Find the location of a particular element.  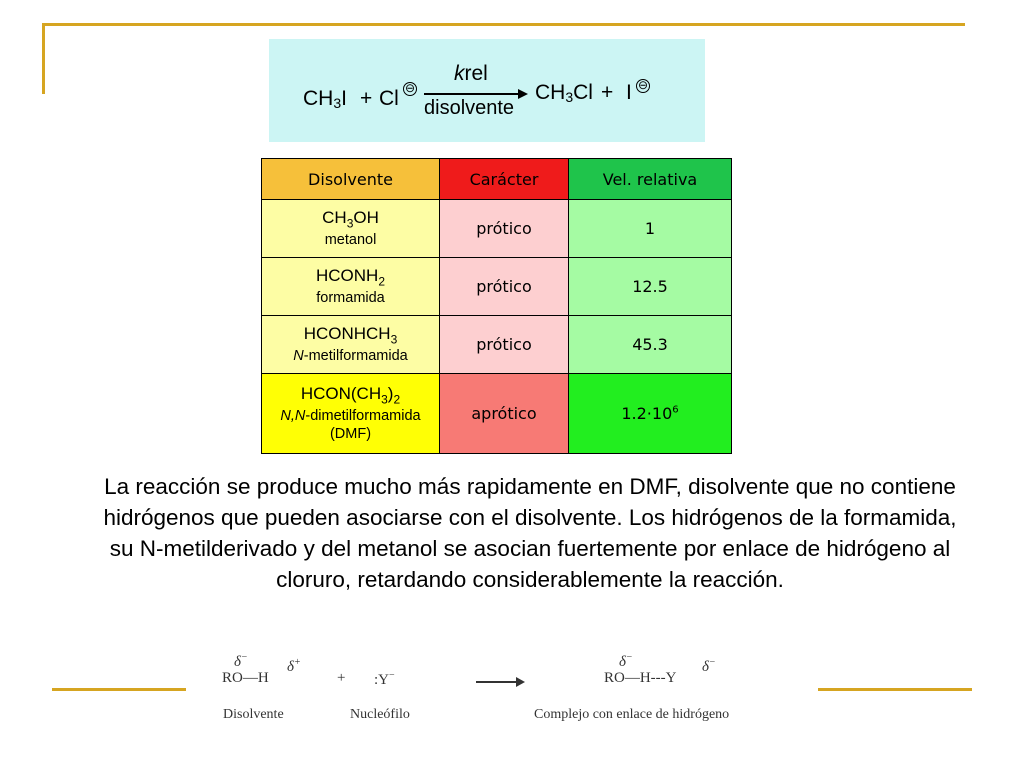

product-methyl-chloride: CH3Cl is located at coordinates (564, 93).